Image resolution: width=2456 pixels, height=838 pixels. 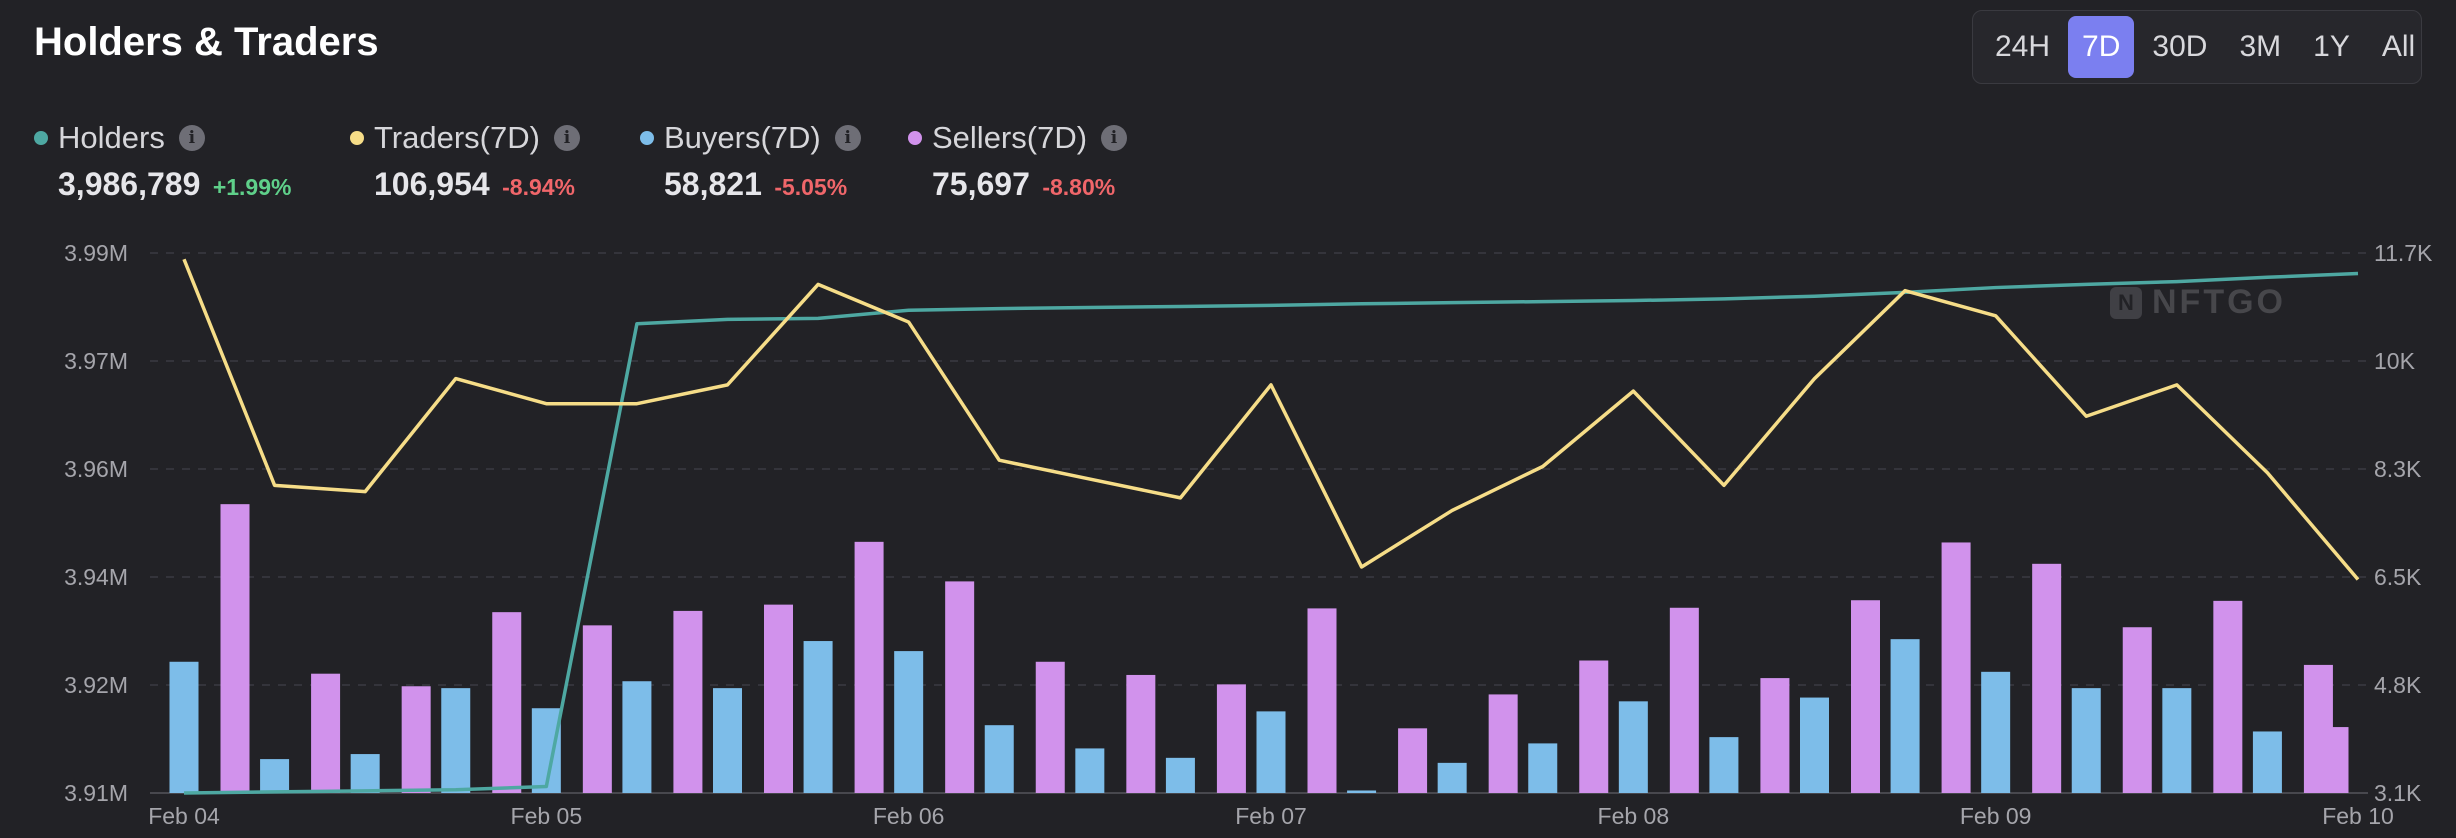 I want to click on holders-change: +1.99%, so click(x=252, y=187).